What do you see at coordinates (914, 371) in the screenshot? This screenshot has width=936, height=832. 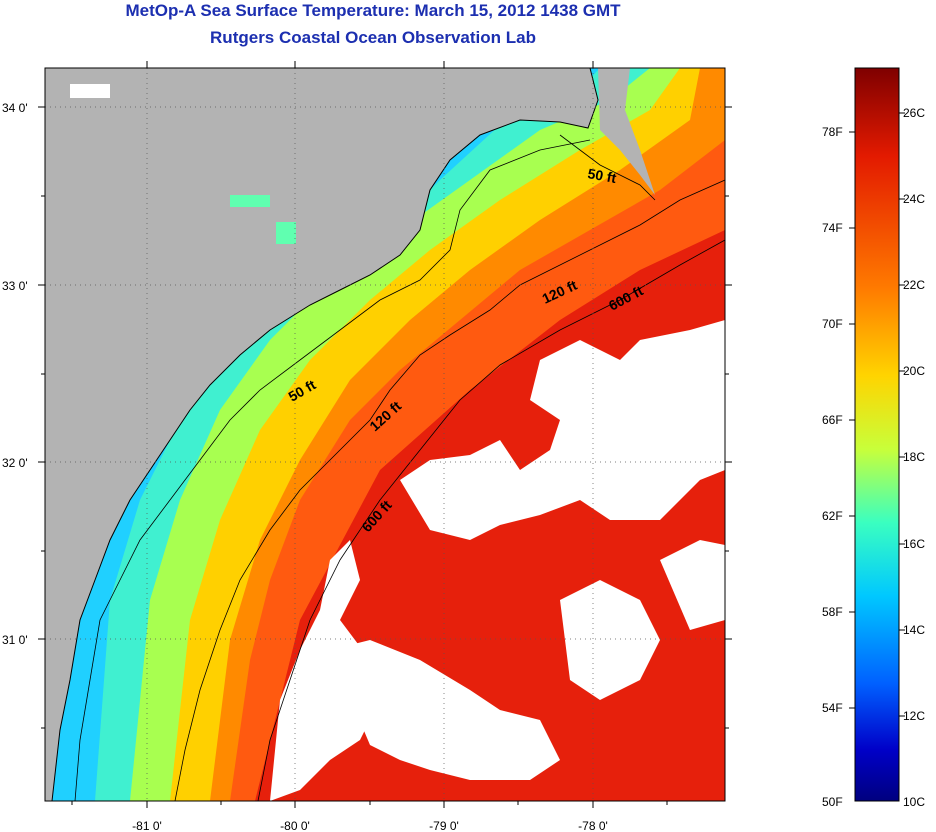 I see `colorbar-c-label: 20C` at bounding box center [914, 371].